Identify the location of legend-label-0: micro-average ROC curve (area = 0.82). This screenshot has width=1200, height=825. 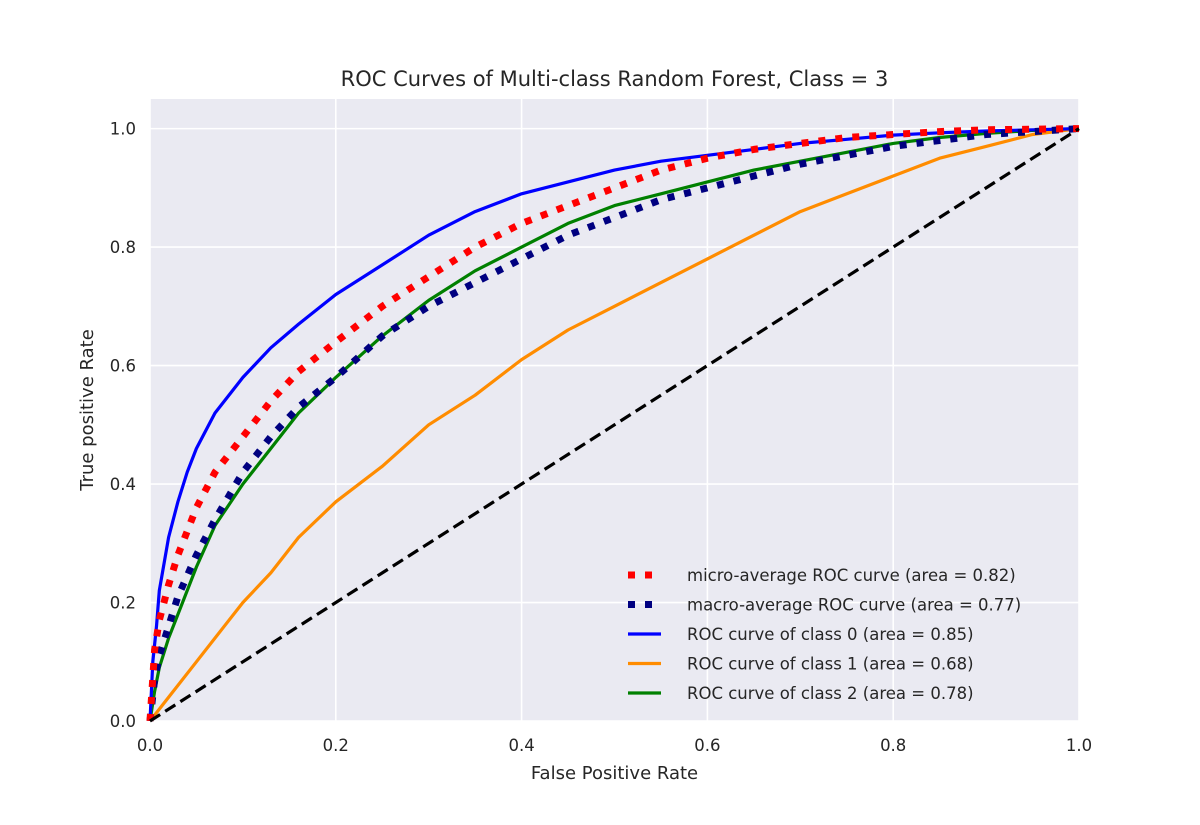
(851, 575).